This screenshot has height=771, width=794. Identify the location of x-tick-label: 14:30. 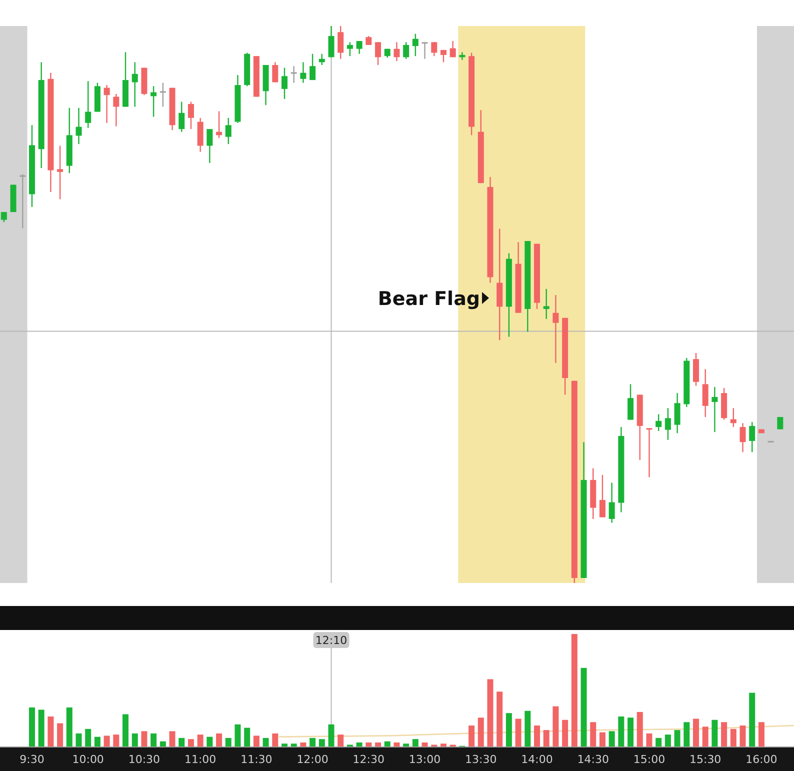
(593, 759).